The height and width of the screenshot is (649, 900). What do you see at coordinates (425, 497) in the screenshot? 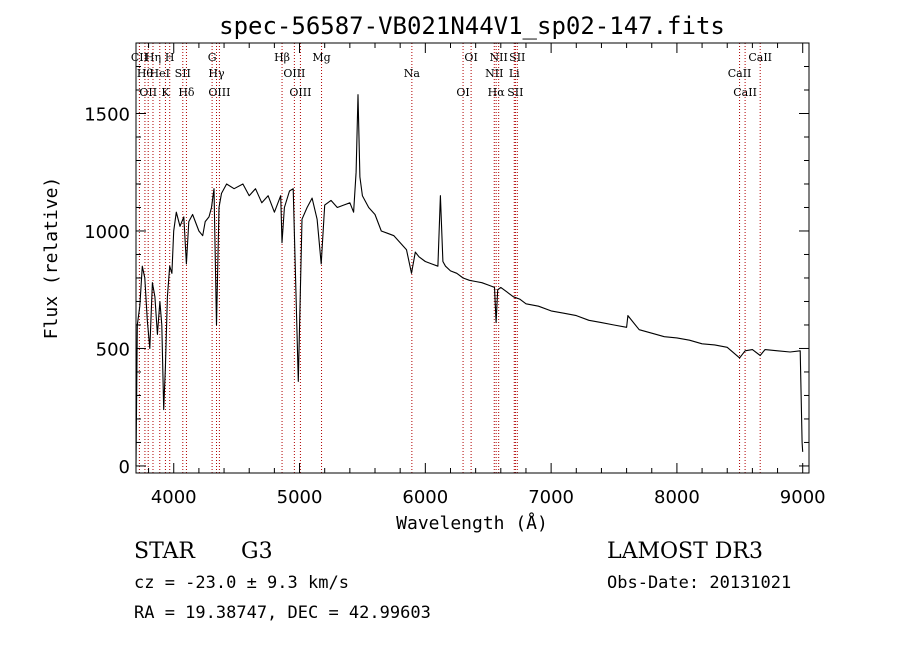
I see `x-tick-label: 6000` at bounding box center [425, 497].